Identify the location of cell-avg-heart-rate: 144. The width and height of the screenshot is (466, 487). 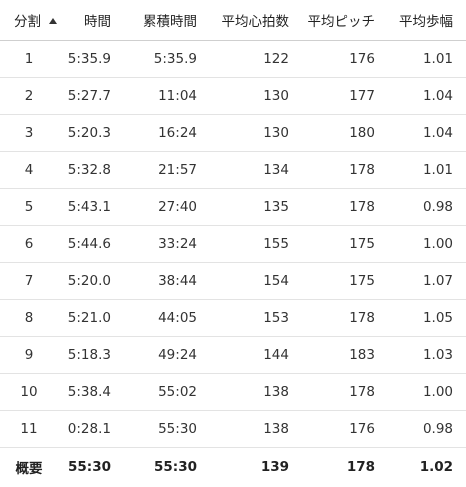
(256, 355).